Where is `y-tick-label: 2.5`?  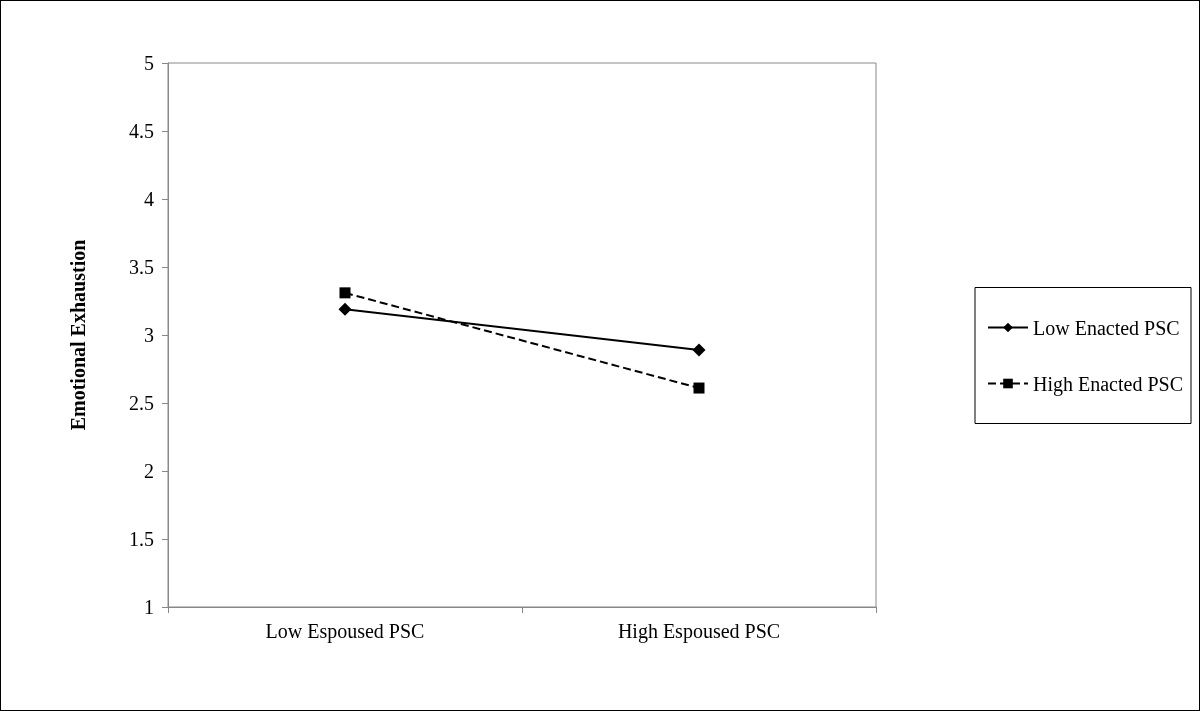
y-tick-label: 2.5 is located at coordinates (141, 403).